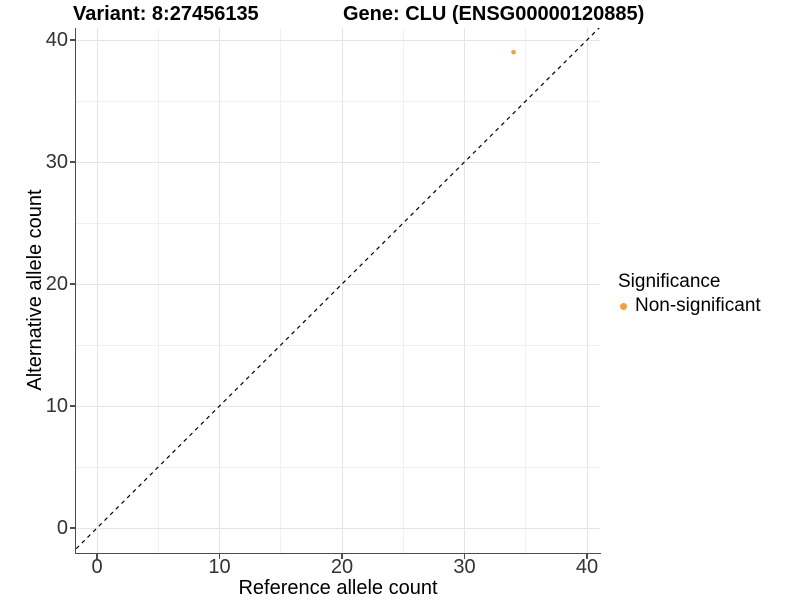 This screenshot has width=800, height=600. I want to click on legend: Significance Non-significant, so click(689, 294).